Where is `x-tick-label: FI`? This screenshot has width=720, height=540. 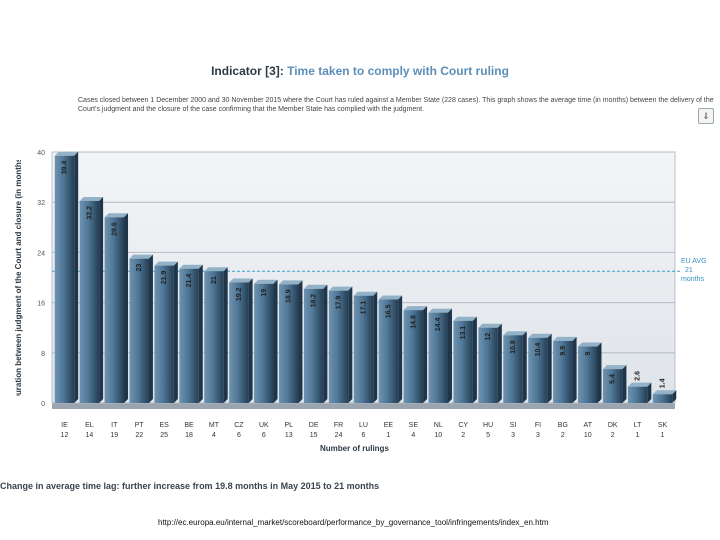 x-tick-label: FI is located at coordinates (538, 425).